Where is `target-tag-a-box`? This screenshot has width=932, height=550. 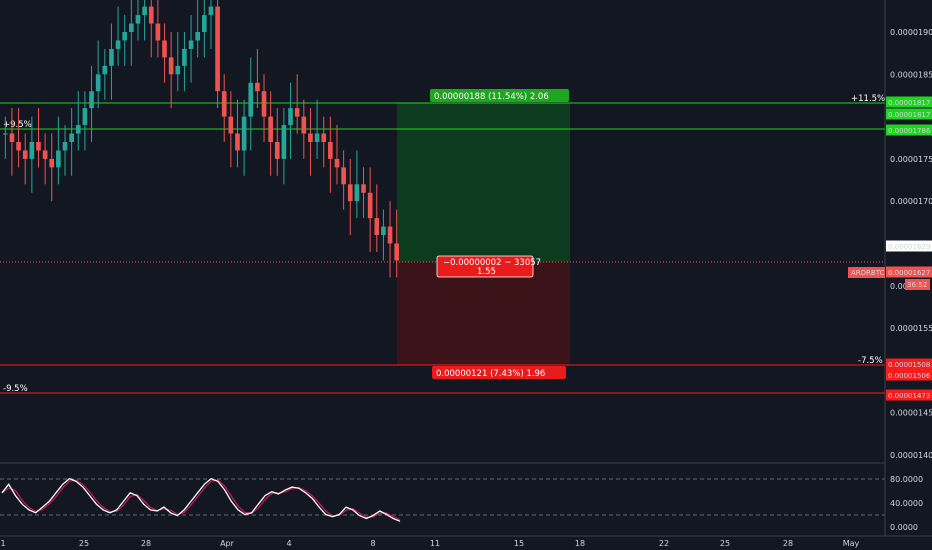 target-tag-a-box is located at coordinates (909, 102).